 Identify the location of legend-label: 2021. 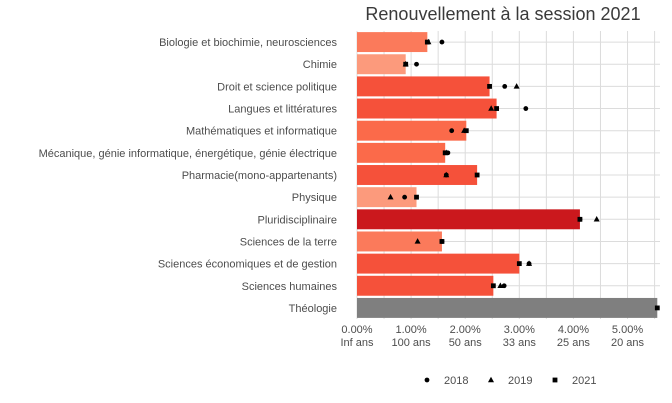
(584, 381).